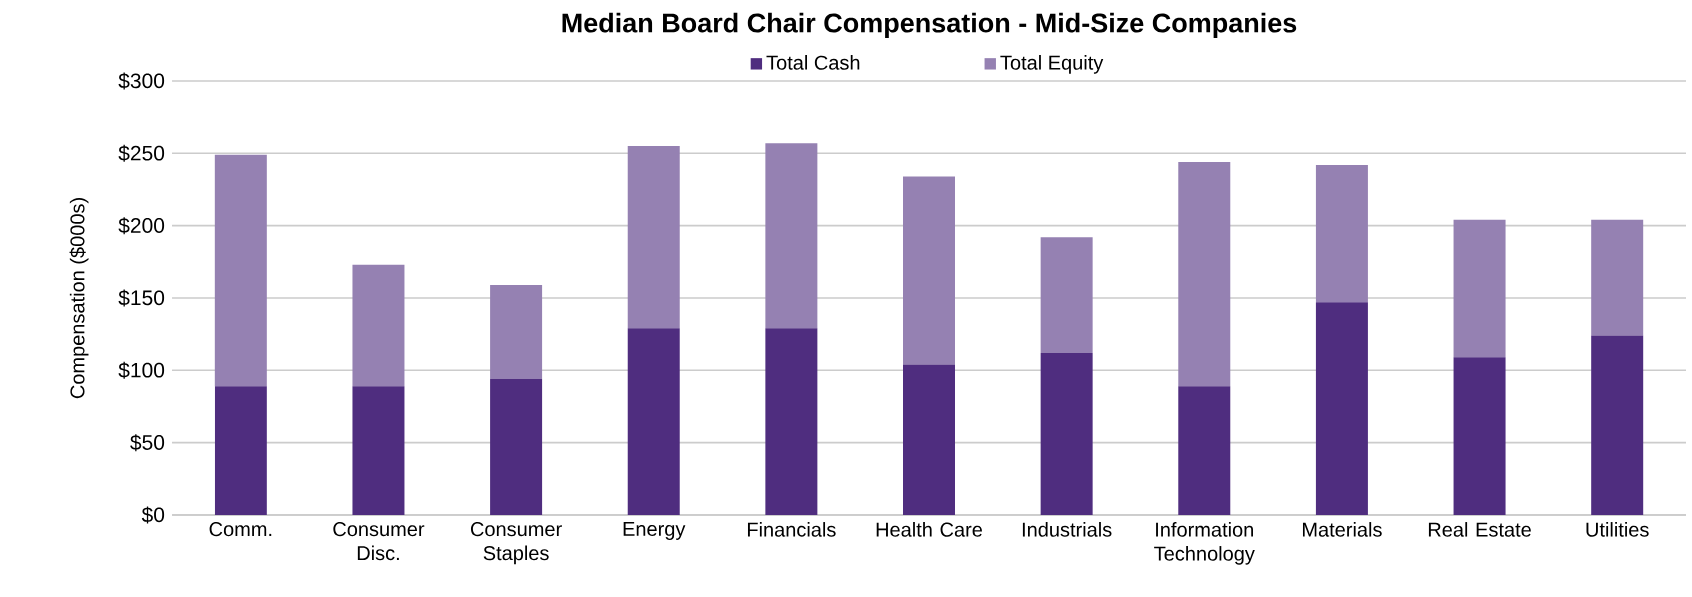  What do you see at coordinates (1479, 529) in the screenshot?
I see `x-tick-label: Real Estate` at bounding box center [1479, 529].